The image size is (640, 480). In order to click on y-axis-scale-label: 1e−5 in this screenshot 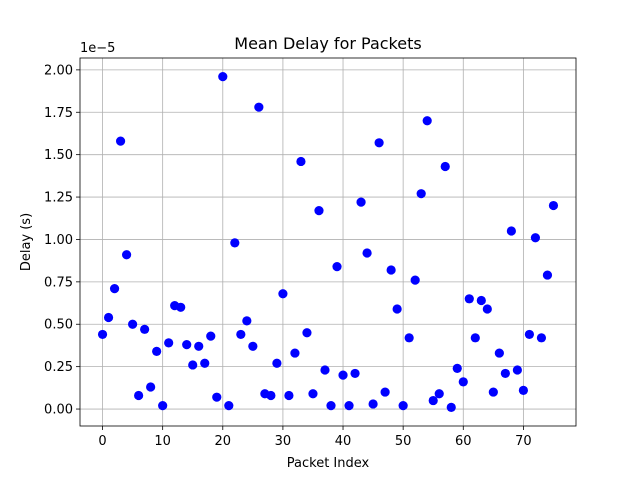, I will do `click(97, 48)`.